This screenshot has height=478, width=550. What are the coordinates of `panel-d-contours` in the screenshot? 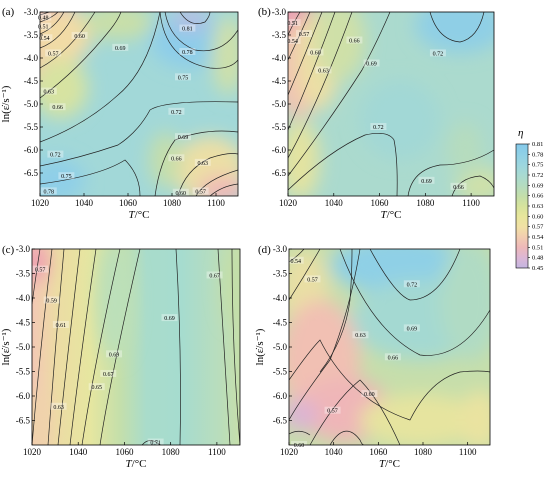 It's located at (389, 347).